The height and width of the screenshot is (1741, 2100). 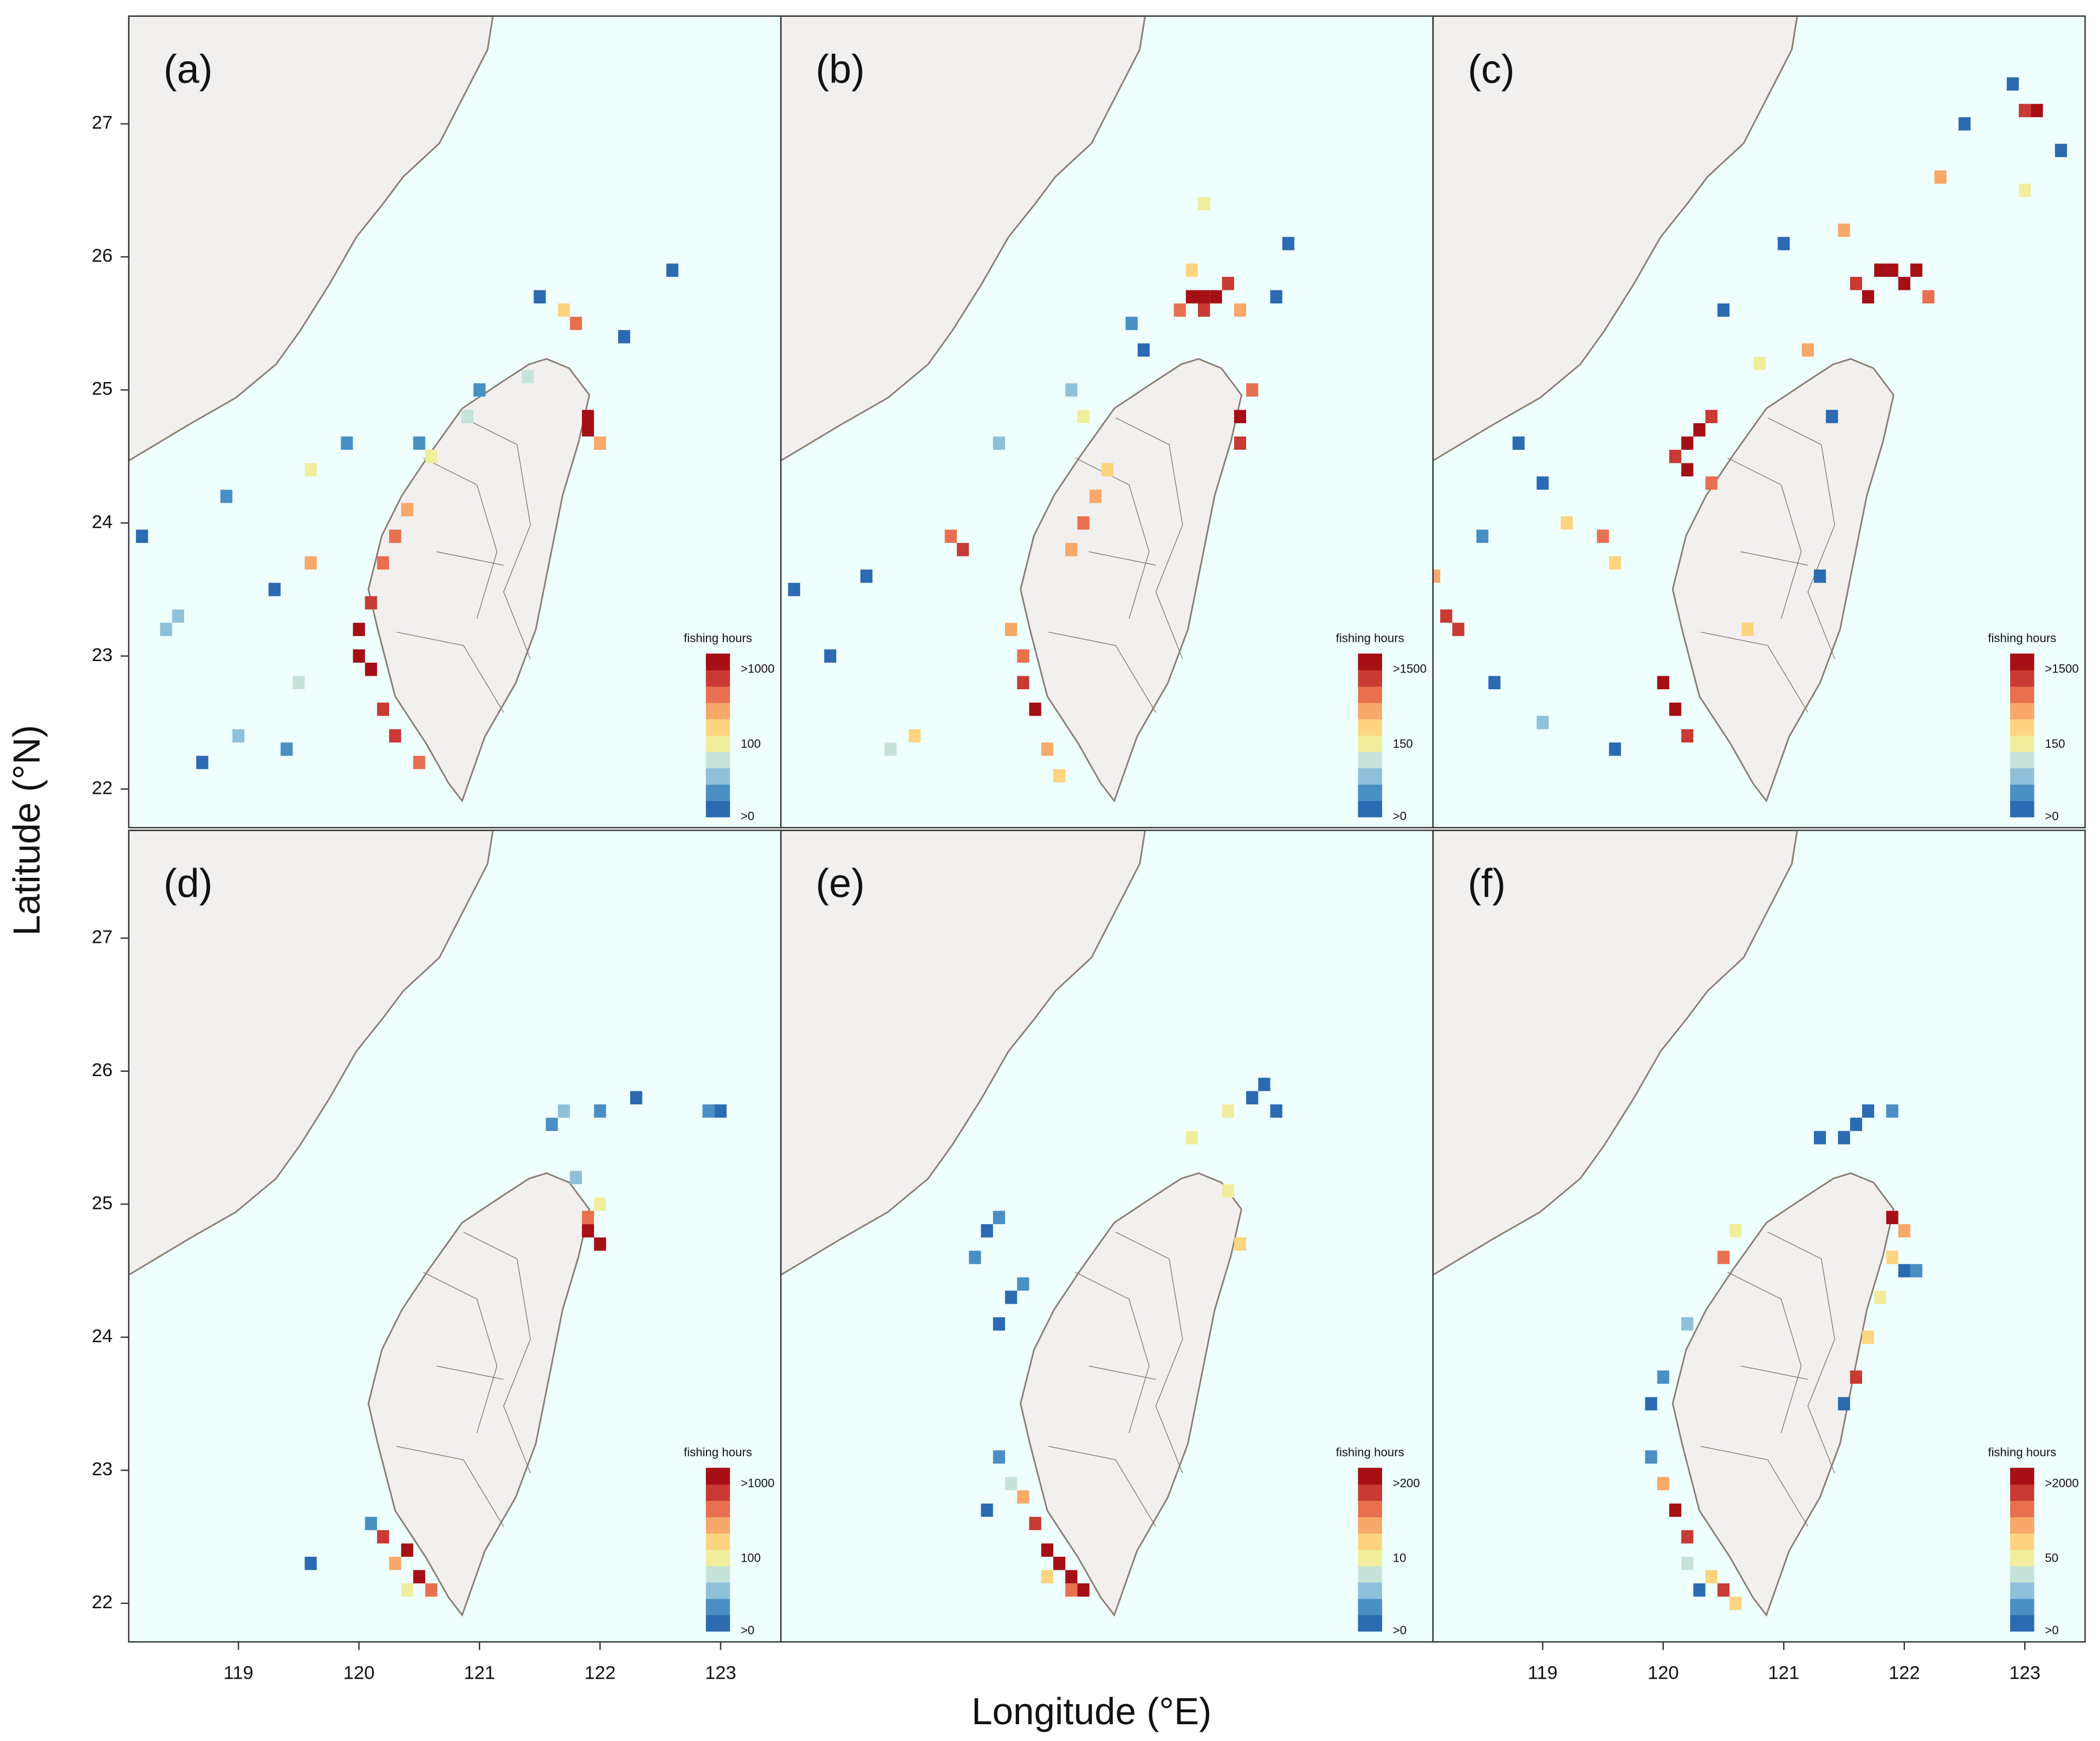 What do you see at coordinates (102, 788) in the screenshot?
I see `y-tick-label: 22` at bounding box center [102, 788].